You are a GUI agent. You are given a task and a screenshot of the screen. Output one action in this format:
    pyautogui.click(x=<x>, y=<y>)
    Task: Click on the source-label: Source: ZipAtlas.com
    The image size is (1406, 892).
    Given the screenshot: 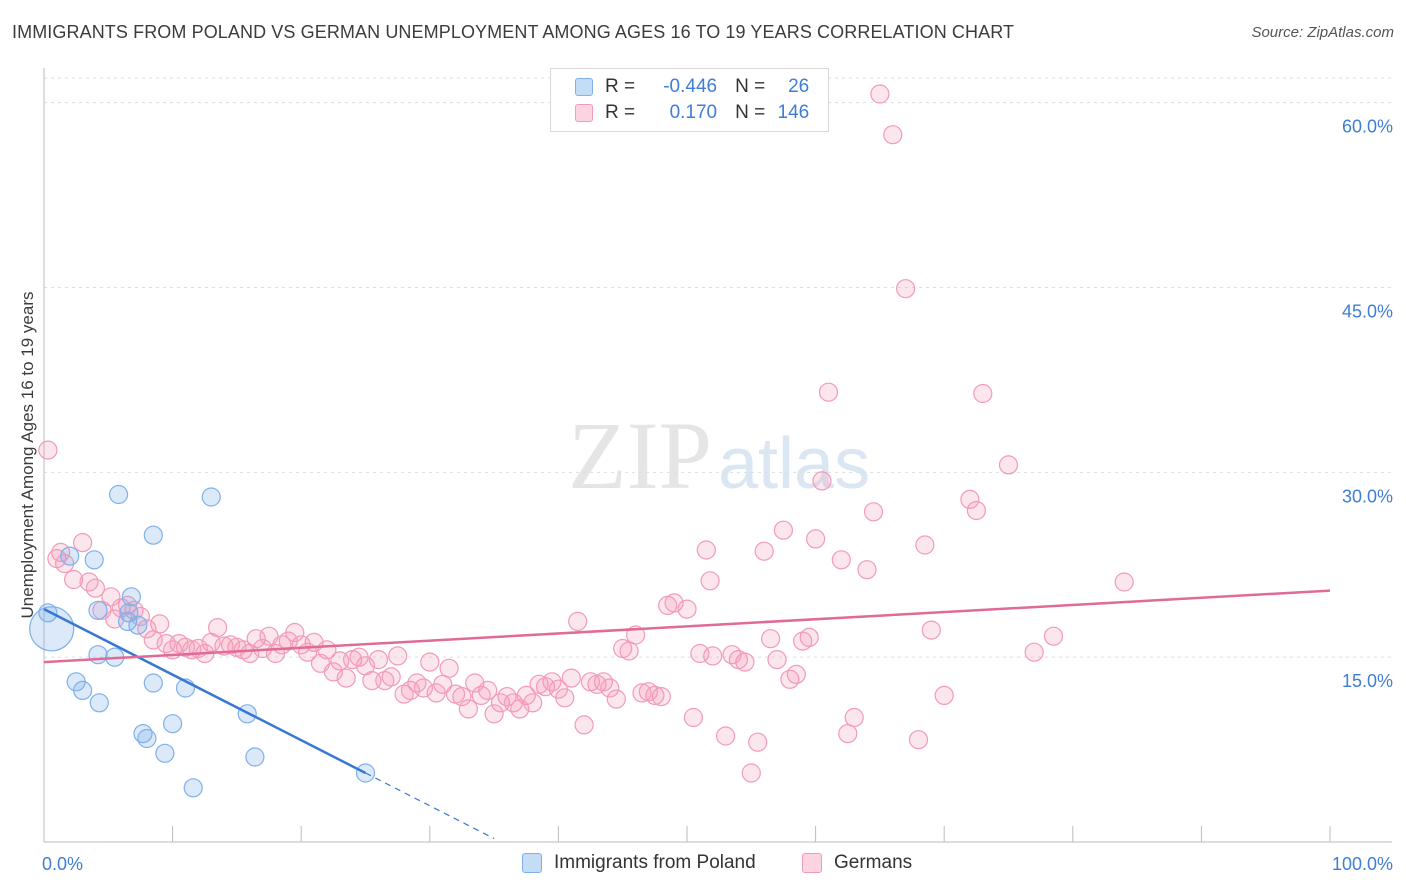 What is the action you would take?
    pyautogui.click(x=1322, y=32)
    